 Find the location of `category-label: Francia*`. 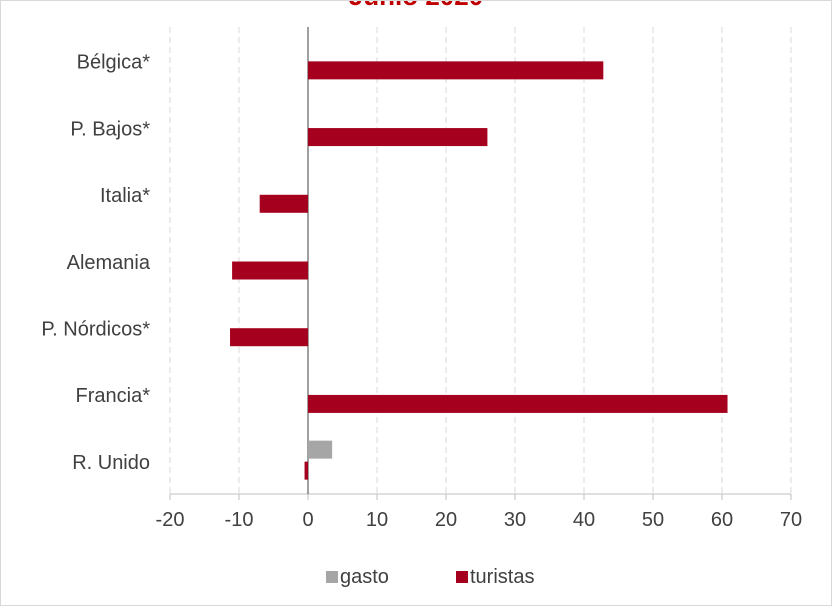

category-label: Francia* is located at coordinates (113, 396).